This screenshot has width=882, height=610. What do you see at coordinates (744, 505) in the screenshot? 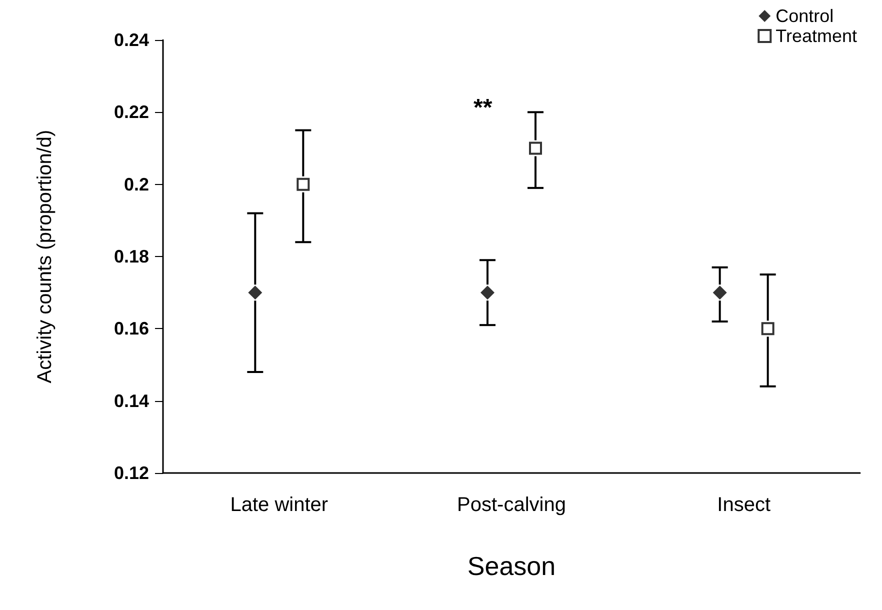
I see `x-tick-label: Insect` at bounding box center [744, 505].